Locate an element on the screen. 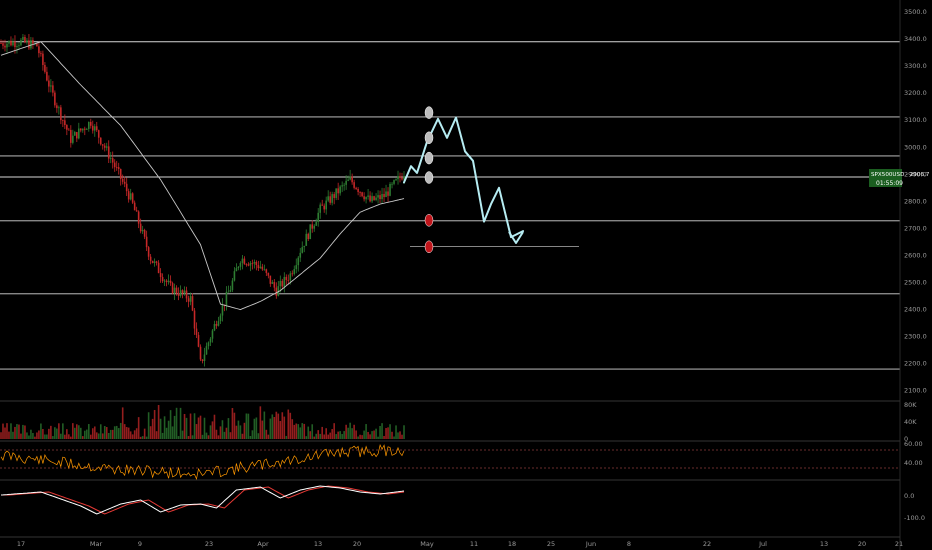 The width and height of the screenshot is (932, 550). macd-line is located at coordinates (202, 500).